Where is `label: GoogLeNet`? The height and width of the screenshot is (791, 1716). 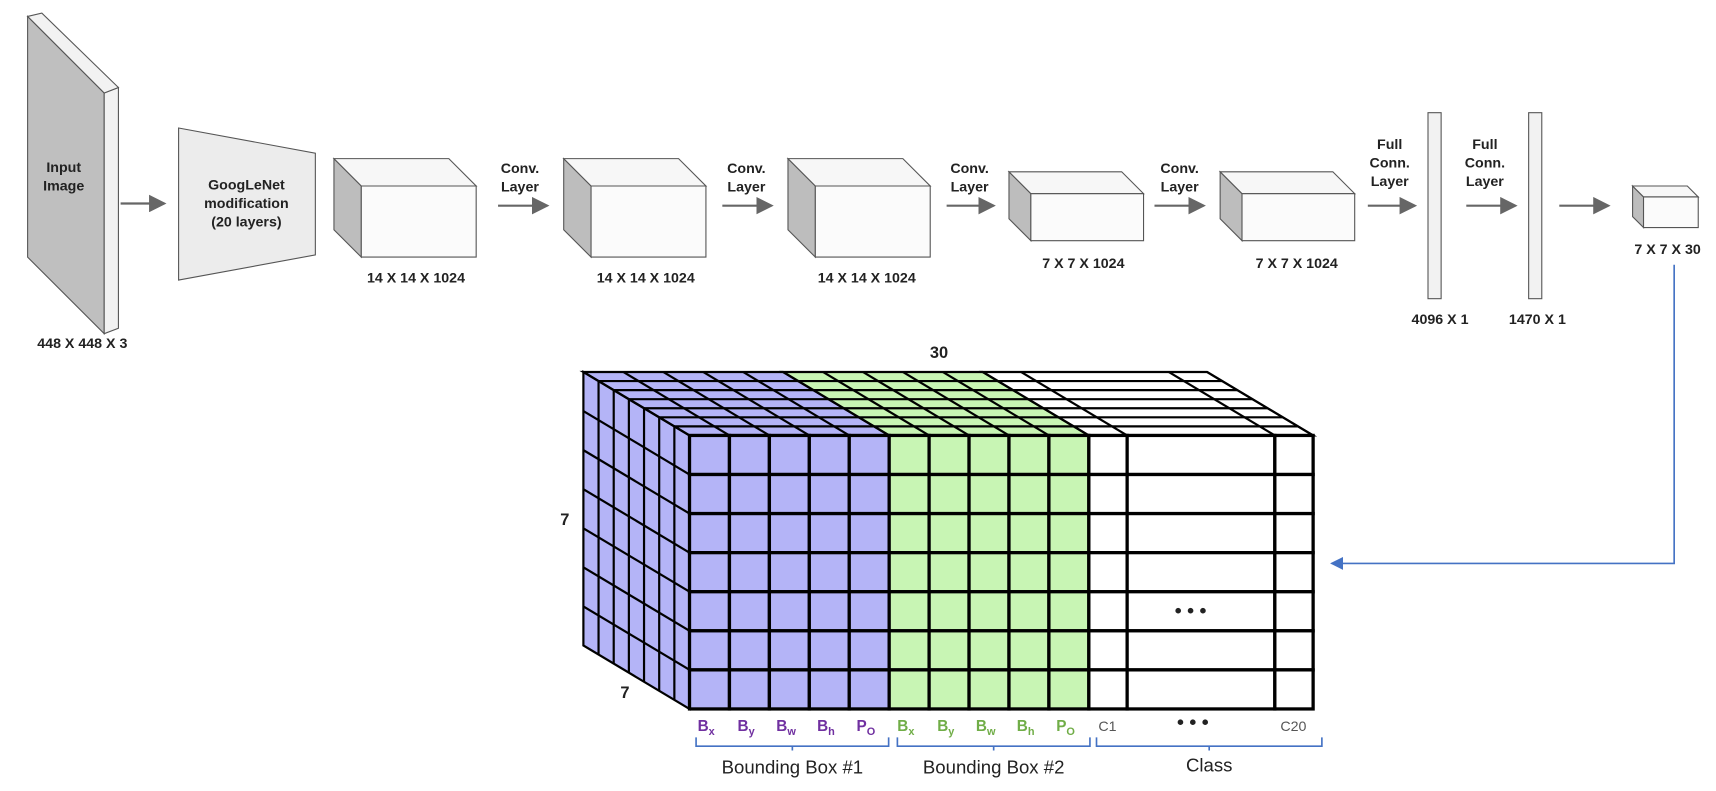
label: GoogLeNet is located at coordinates (246, 185).